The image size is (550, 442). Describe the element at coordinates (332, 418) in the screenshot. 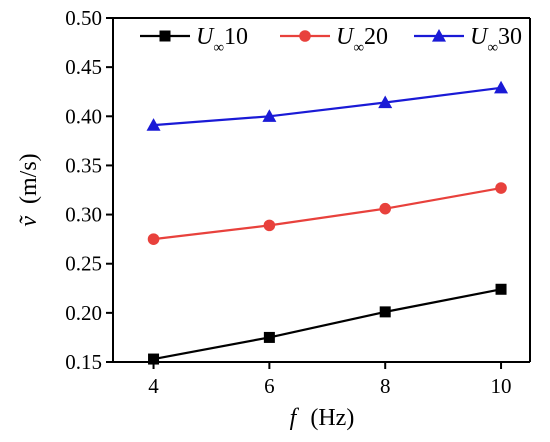

I see `x-axis-unit: (Hz)` at that location.